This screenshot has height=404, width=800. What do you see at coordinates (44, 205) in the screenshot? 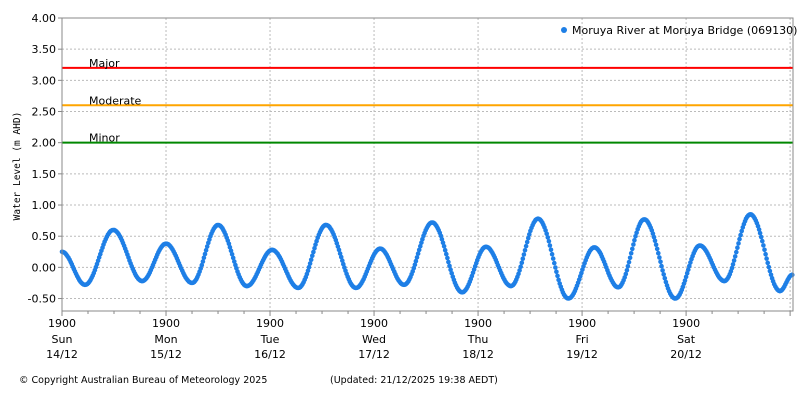
I see `y-tick-label: 1.00` at bounding box center [44, 205].